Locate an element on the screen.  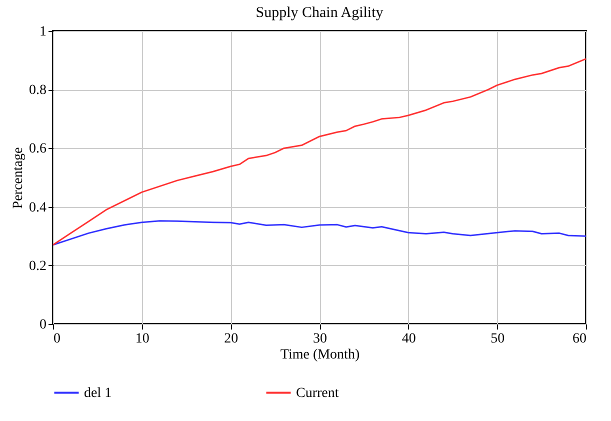
x-tick-label: 60 is located at coordinates (579, 339).